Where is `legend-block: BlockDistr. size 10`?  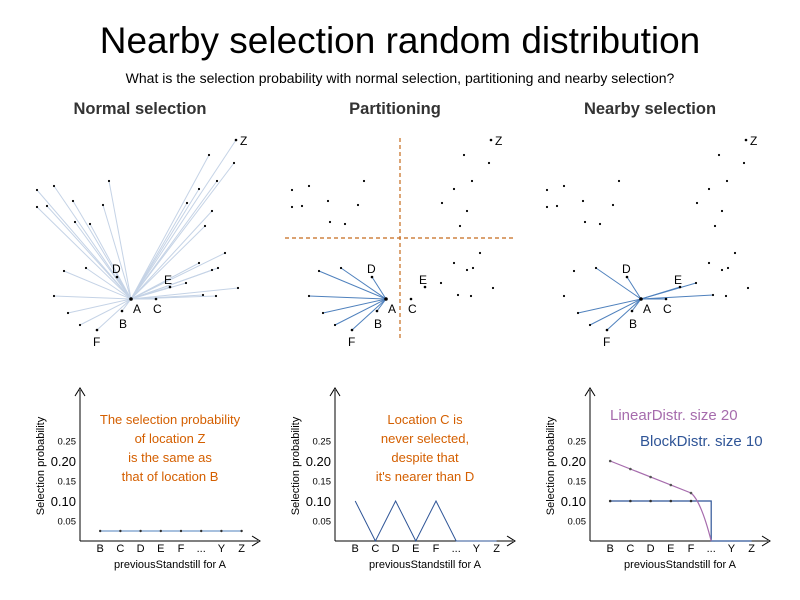
legend-block: BlockDistr. size 10 is located at coordinates (701, 441).